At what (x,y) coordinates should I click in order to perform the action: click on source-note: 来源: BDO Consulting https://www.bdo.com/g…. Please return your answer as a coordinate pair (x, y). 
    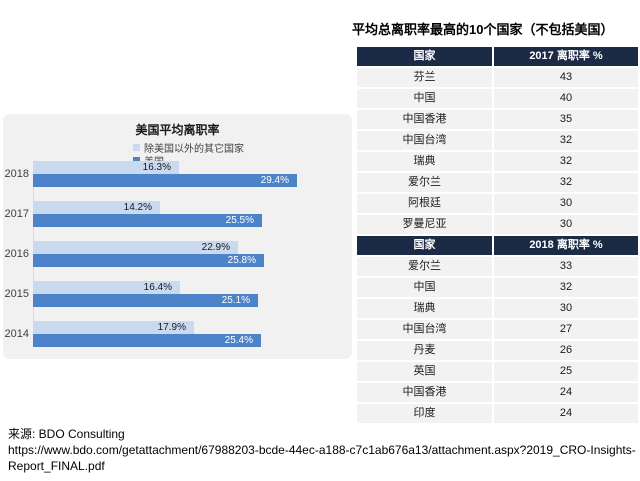
    Looking at the image, I should click on (322, 450).